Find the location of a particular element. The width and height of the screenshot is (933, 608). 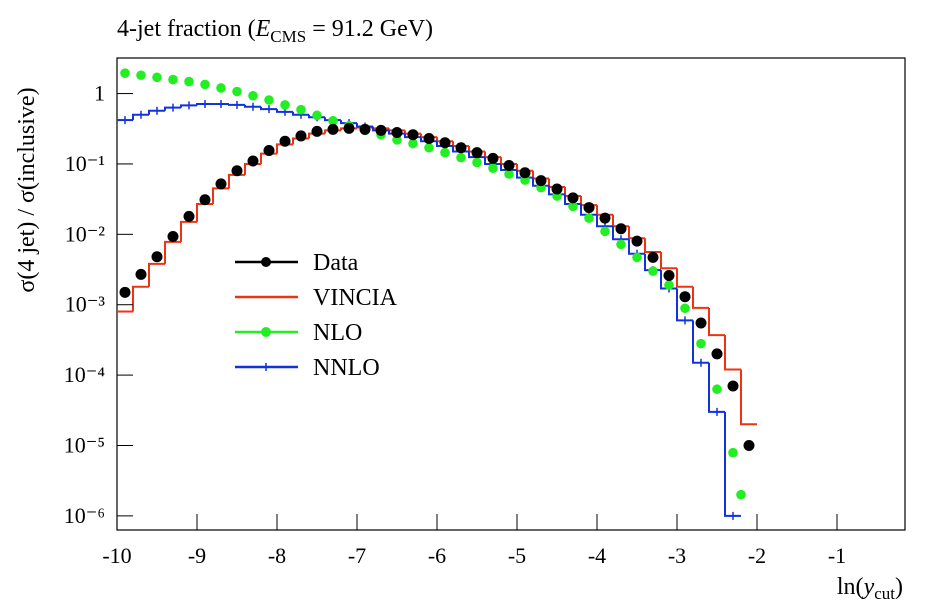

y-tick-label: 1 is located at coordinates (99, 93).